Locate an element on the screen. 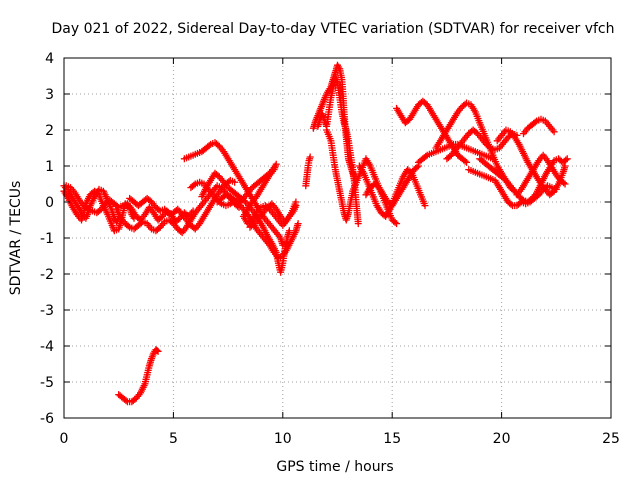  series-d1 is located at coordinates (432, 131).